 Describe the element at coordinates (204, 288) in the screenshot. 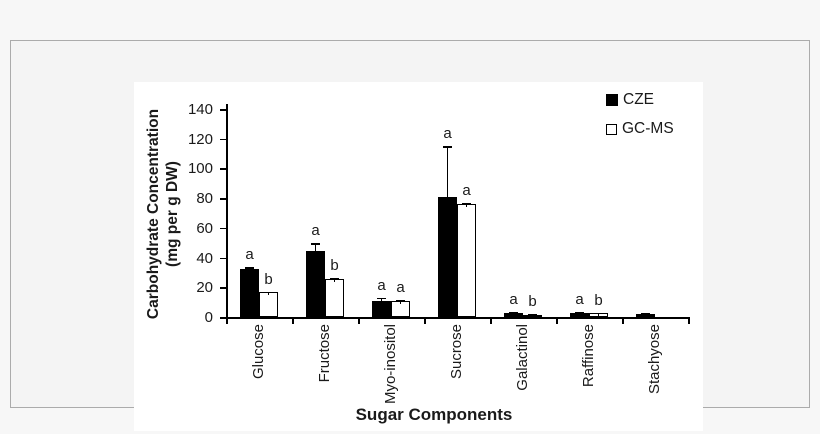

I see `y-tick-label: 20` at that location.